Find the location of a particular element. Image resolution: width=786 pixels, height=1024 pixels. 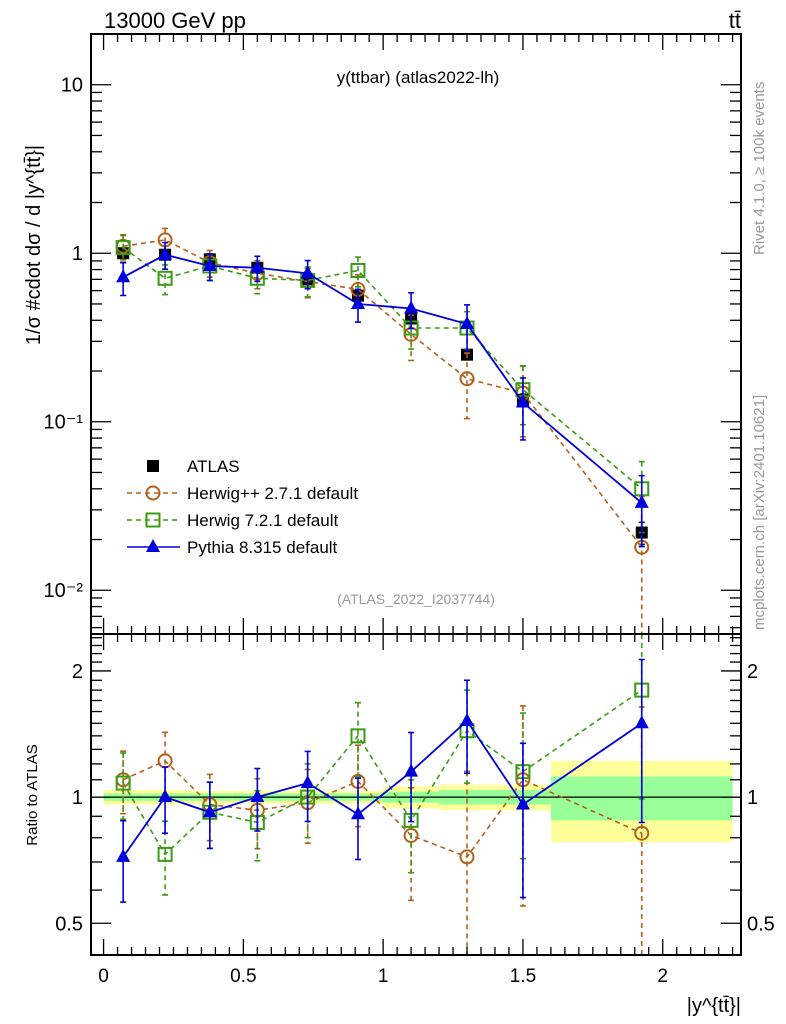

y-tick-label-right: 2 is located at coordinates (752, 672).